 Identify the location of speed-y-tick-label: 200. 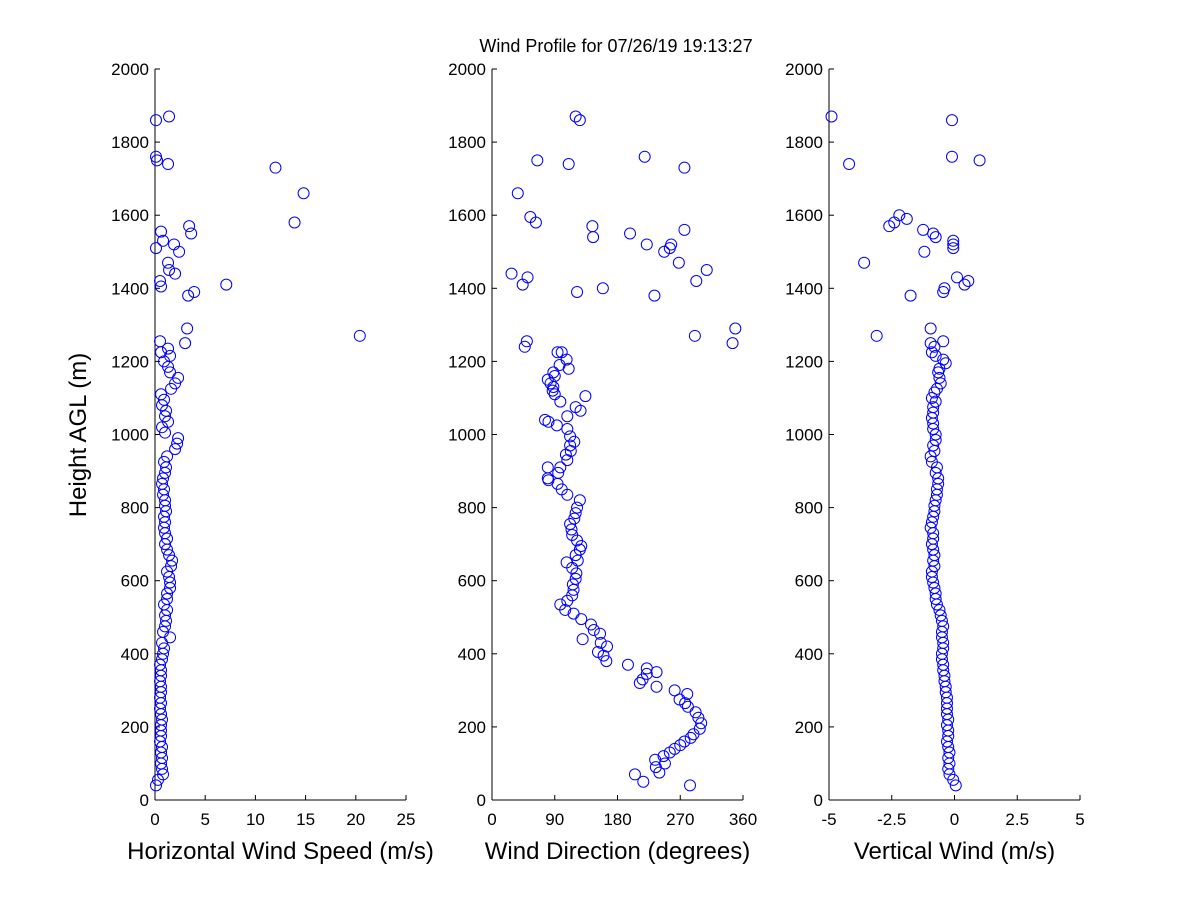
(135, 727).